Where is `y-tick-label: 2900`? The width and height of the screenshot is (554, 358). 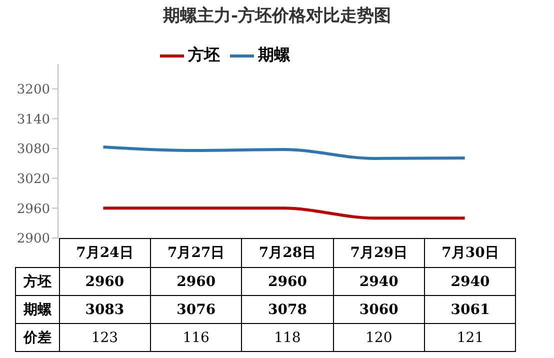
y-tick-label: 2900 is located at coordinates (33, 239).